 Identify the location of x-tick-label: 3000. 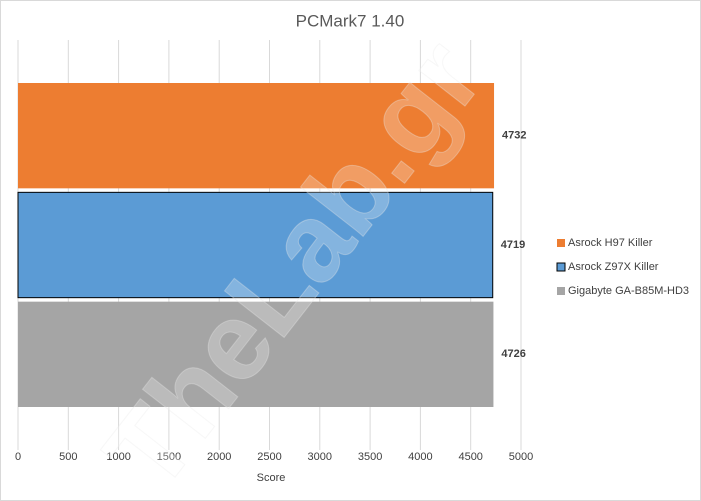
(320, 457).